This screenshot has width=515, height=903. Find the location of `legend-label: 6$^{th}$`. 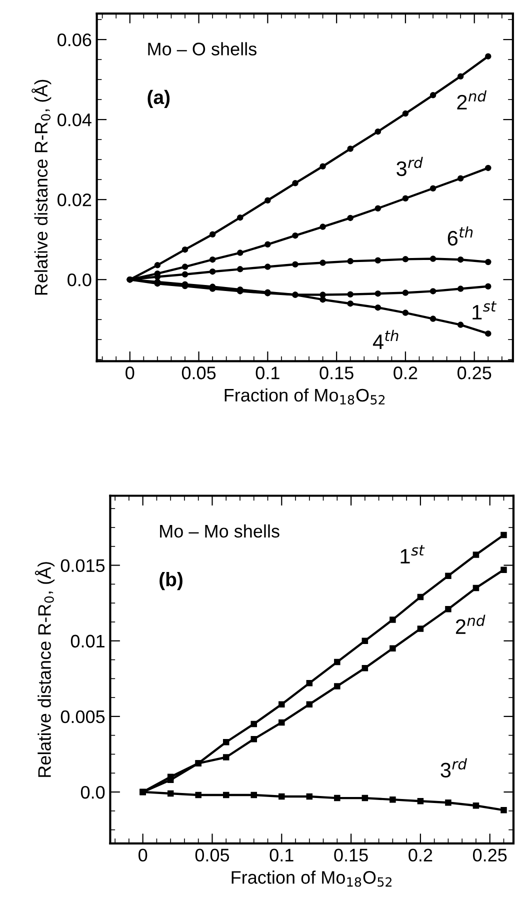

legend-label: 6$^{th}$ is located at coordinates (460, 236).